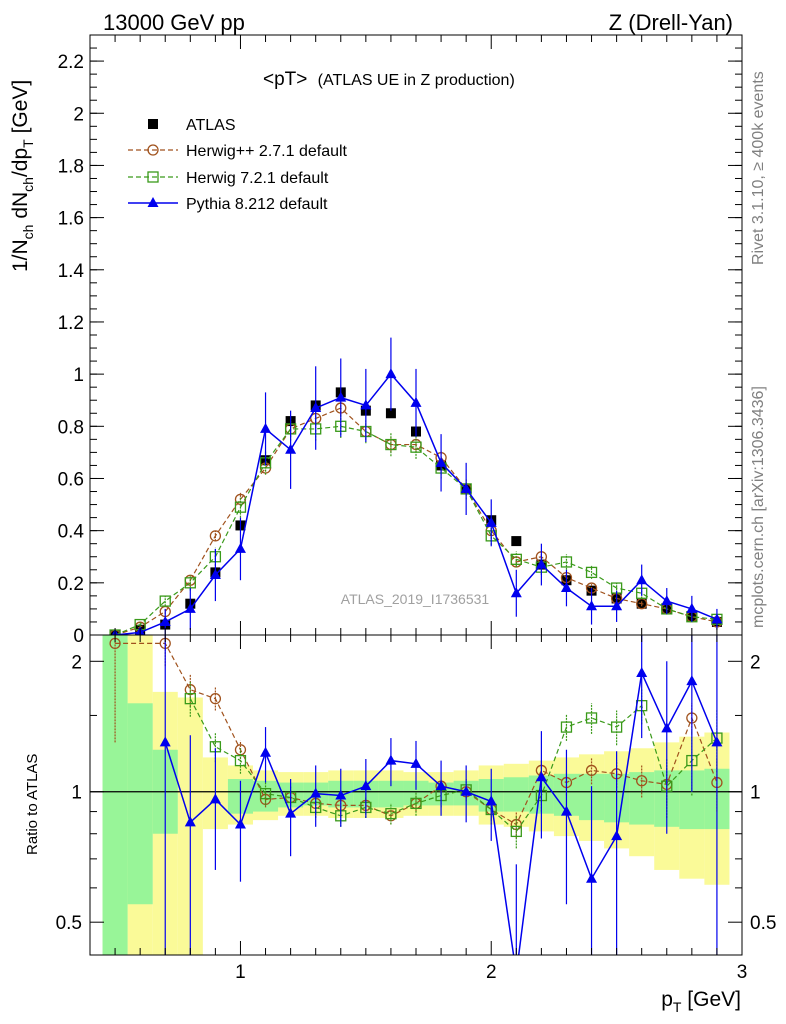 This screenshot has width=786, height=1024. What do you see at coordinates (78, 375) in the screenshot?
I see `y-tick-label: 1` at bounding box center [78, 375].